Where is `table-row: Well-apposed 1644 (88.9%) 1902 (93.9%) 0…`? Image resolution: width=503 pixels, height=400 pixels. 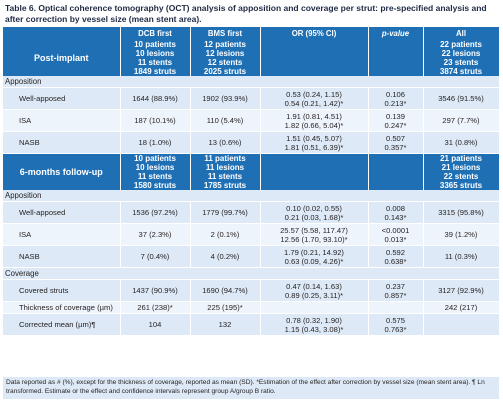 table-row: Well-apposed 1644 (88.9%) 1902 (93.9%) 0… is located at coordinates (251, 98).